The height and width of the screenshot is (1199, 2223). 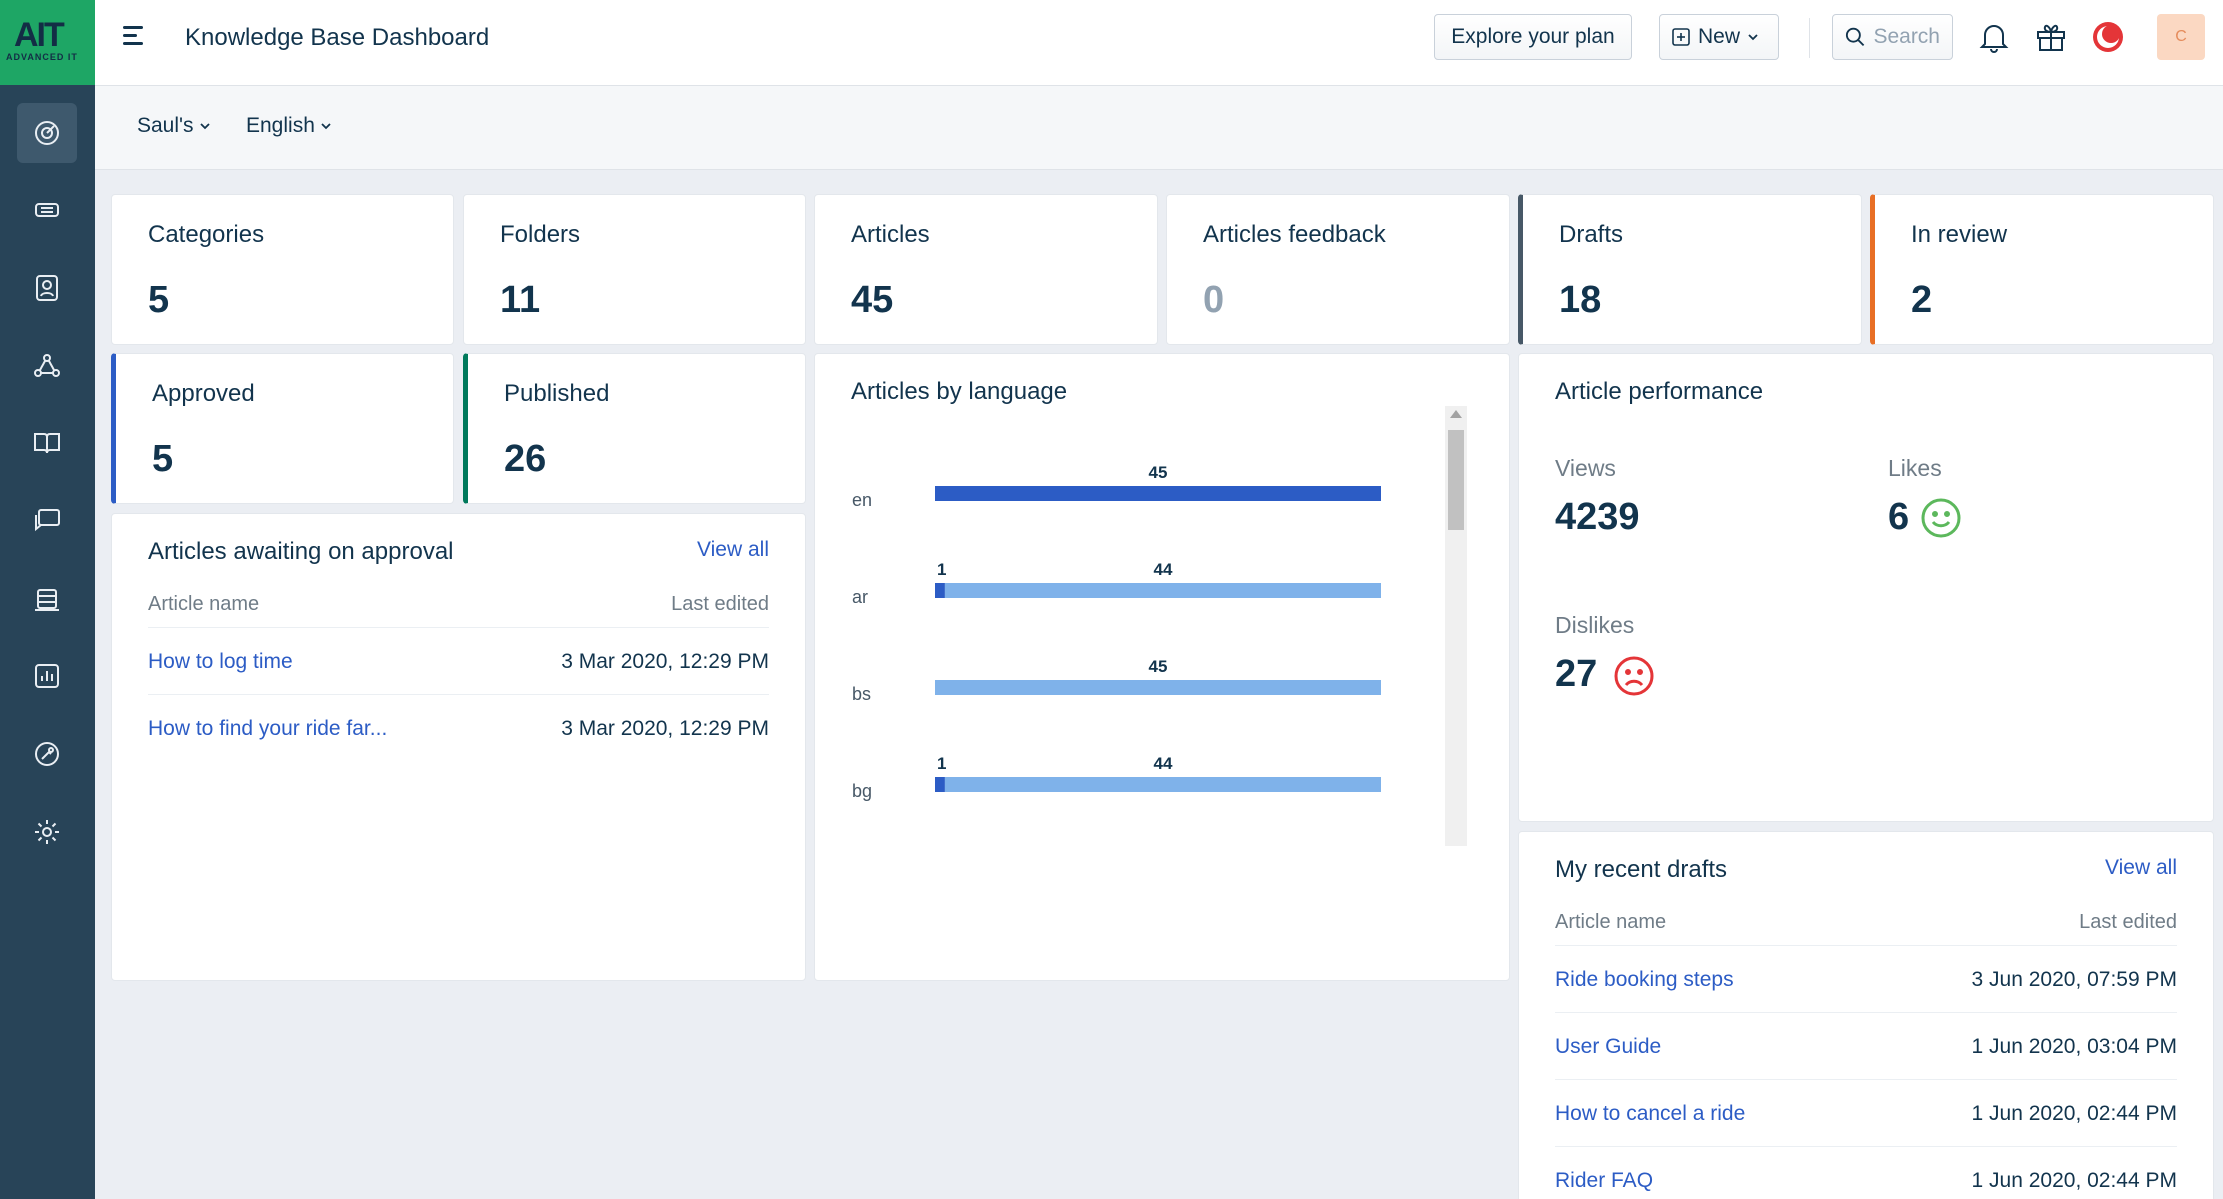 I want to click on chart-viewport: en45ar144bs45bg144ca45zh-CN45, so click(x=1145, y=626).